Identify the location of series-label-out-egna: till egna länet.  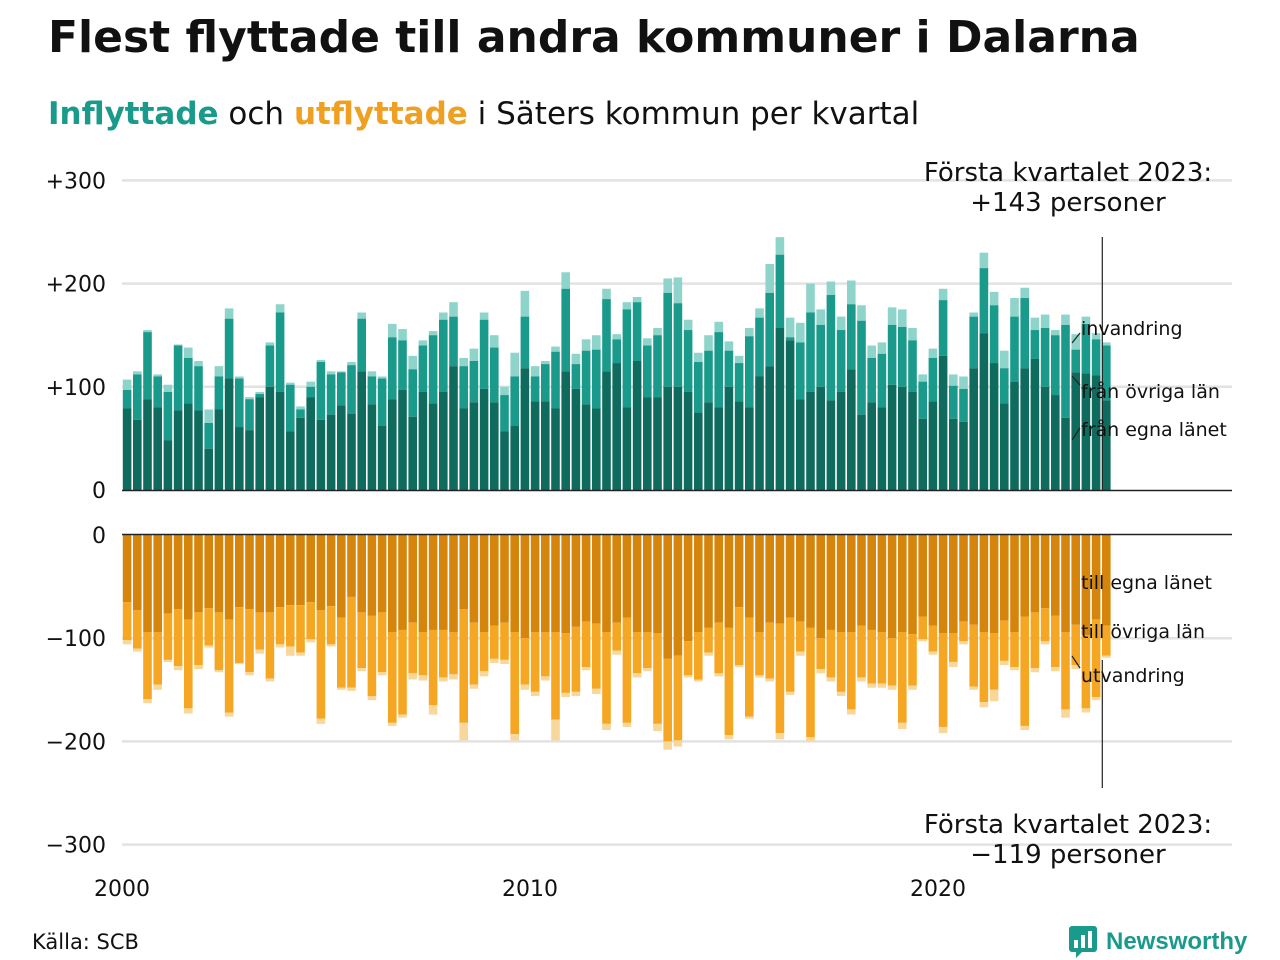
(1146, 583).